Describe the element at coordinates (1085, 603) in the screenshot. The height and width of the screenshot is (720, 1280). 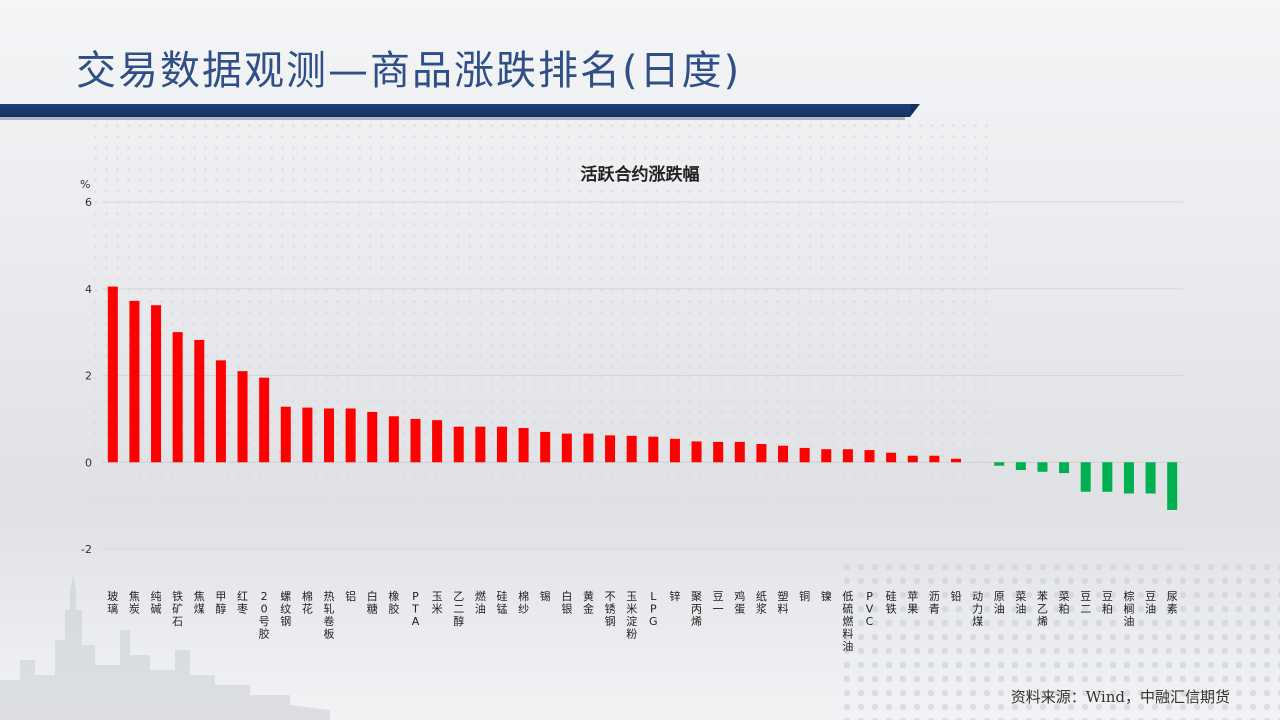
I see `x-tick-label: 豆二` at that location.